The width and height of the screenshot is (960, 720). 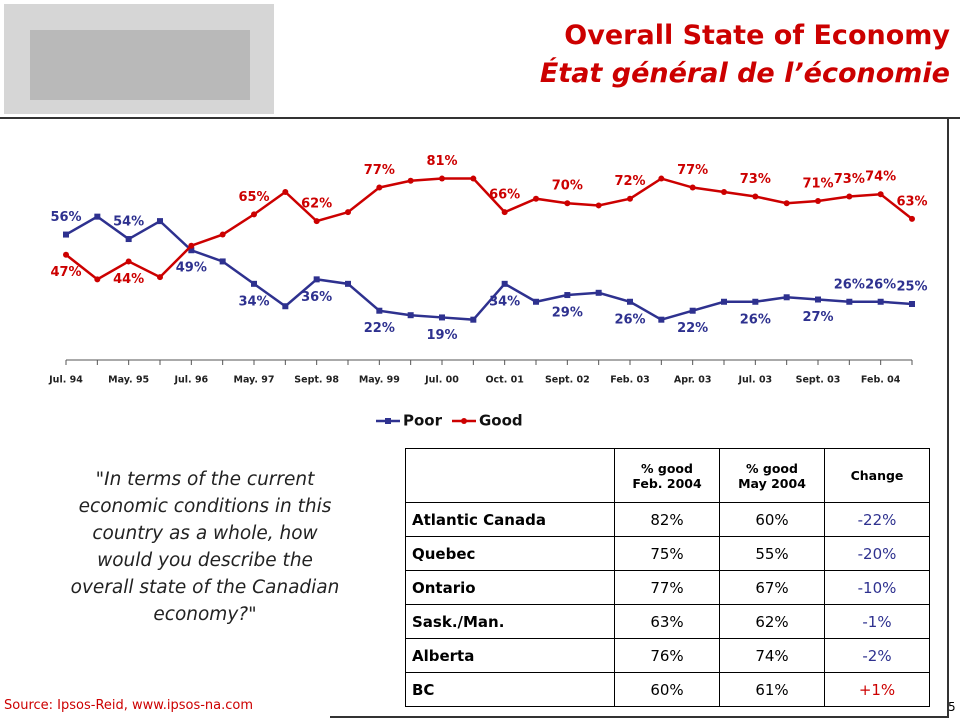 I want to click on cell: 55%, so click(x=772, y=553).